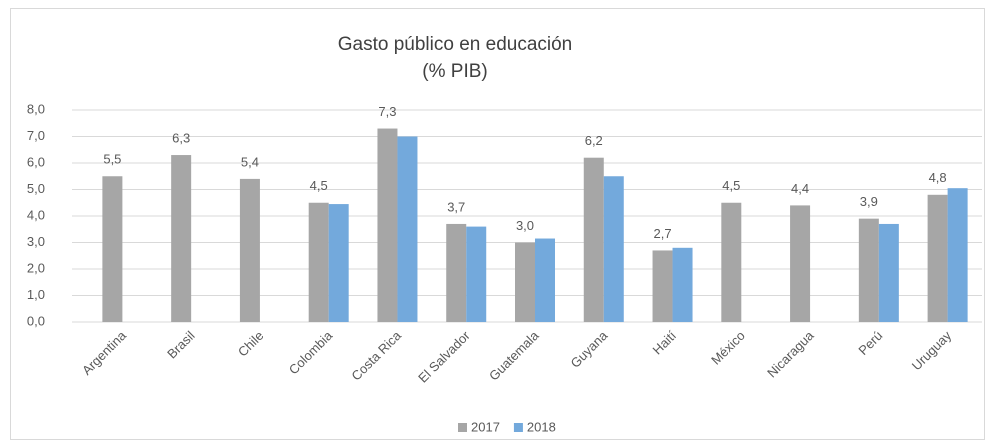  Describe the element at coordinates (36, 135) in the screenshot. I see `y-tick-label: 7,0` at that location.